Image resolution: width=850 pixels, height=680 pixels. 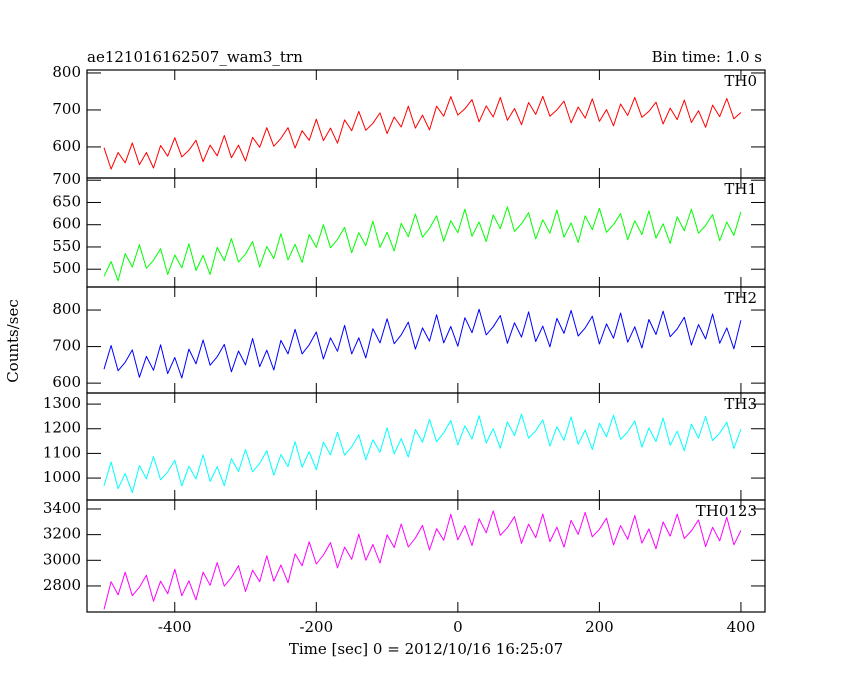 What do you see at coordinates (62, 534) in the screenshot?
I see `y-tick-label: 3200` at bounding box center [62, 534].